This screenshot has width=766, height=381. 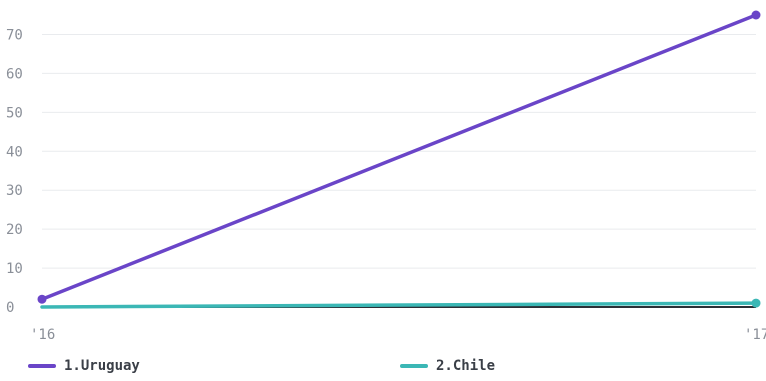 I want to click on legend-item-chile: 2.Chile, so click(x=447, y=366).